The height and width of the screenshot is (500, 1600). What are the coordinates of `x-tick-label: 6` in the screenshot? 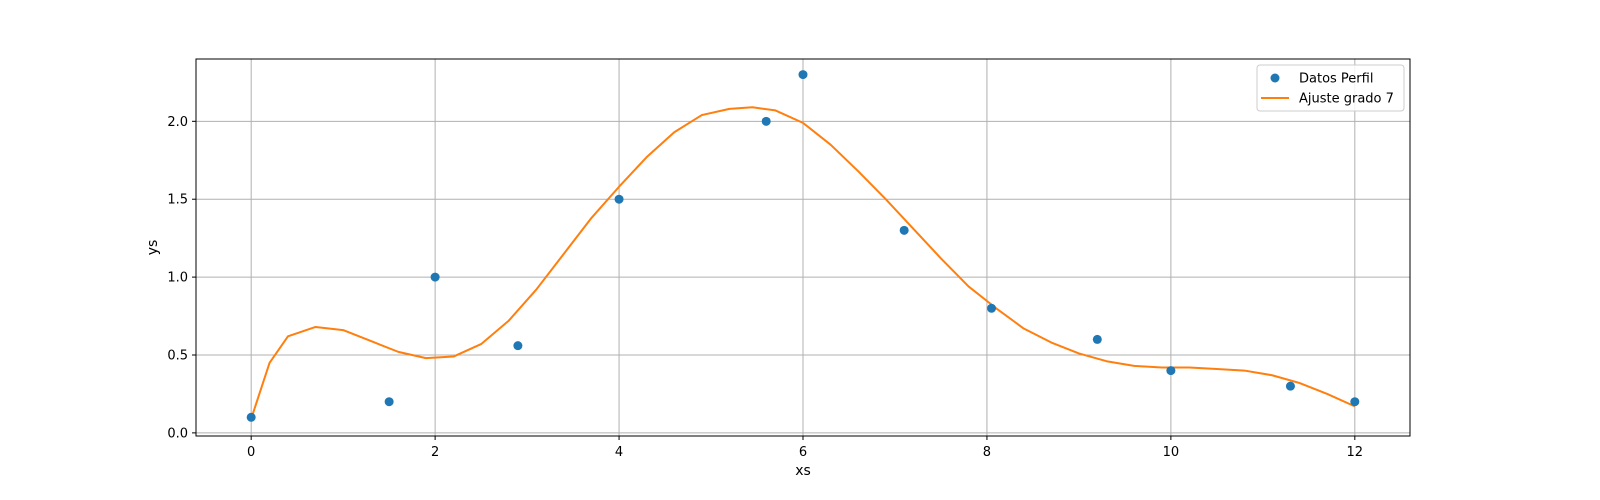 It's located at (803, 452).